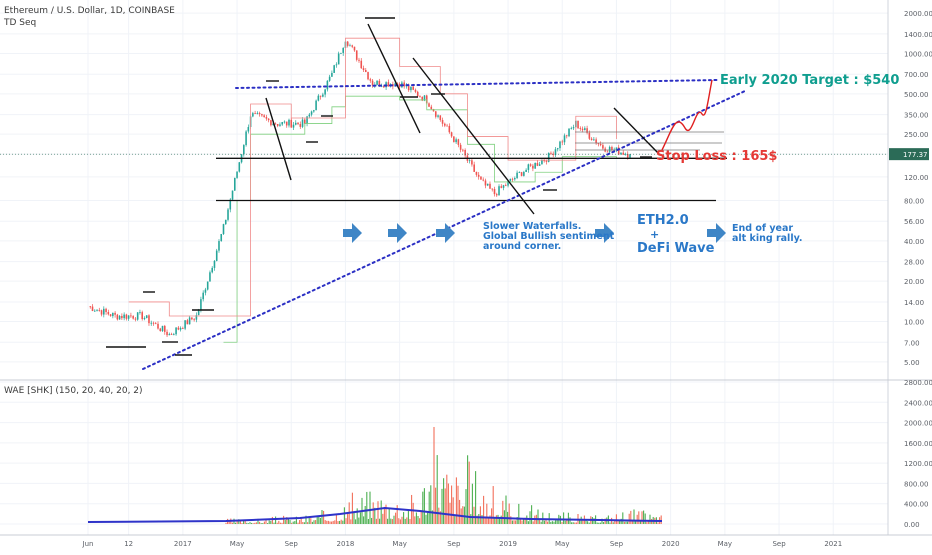 This screenshot has height=555, width=932. What do you see at coordinates (604, 233) in the screenshot?
I see `right-arrow-icon` at bounding box center [604, 233].